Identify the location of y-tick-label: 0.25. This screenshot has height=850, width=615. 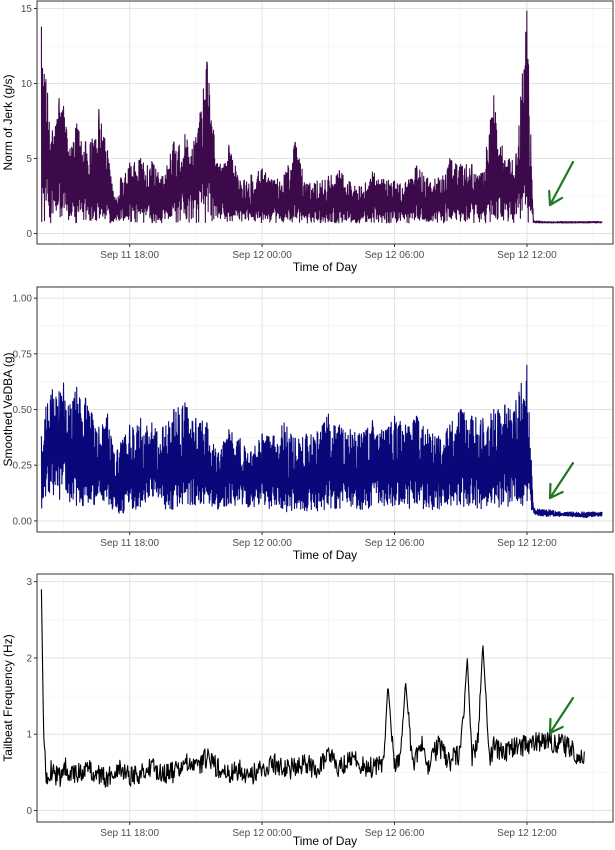
(23, 466).